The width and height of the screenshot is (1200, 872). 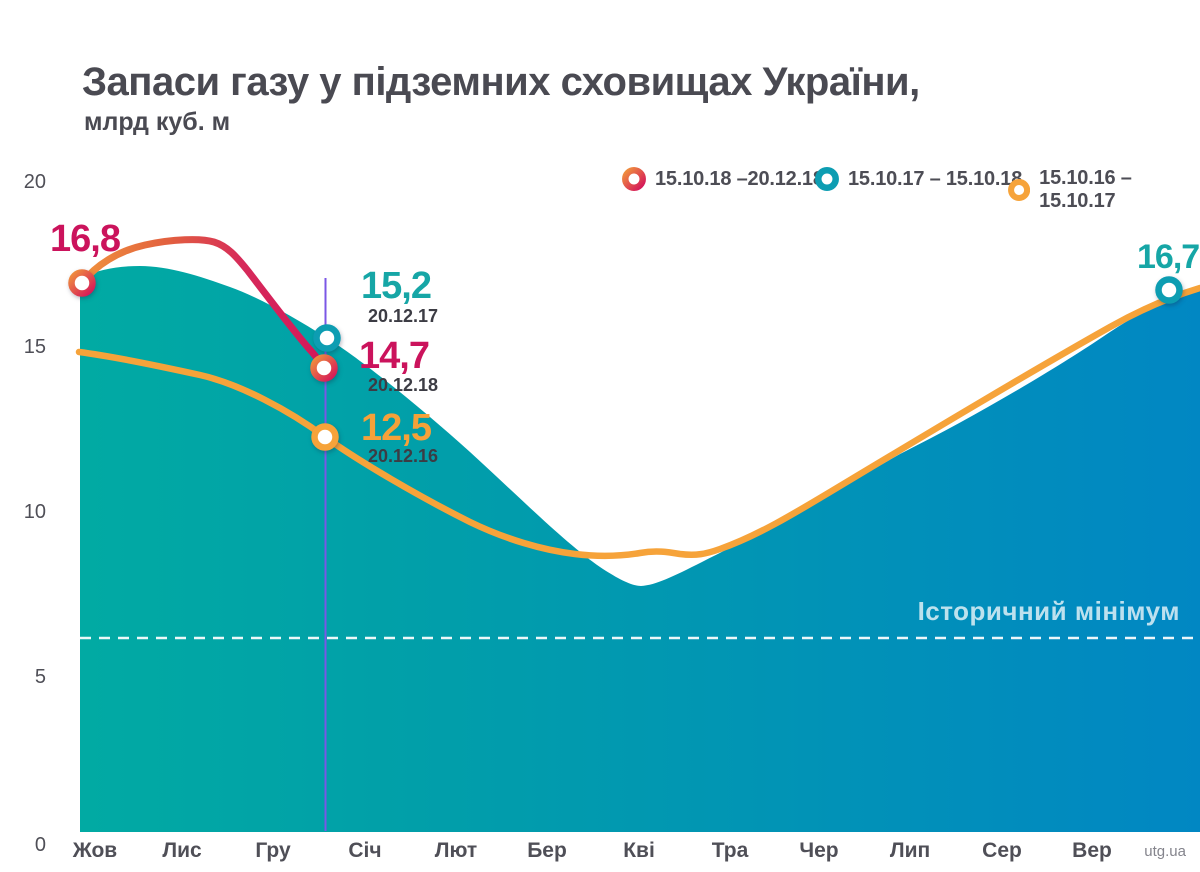 What do you see at coordinates (85, 239) in the screenshot?
I see `callout-start-value: 16,8` at bounding box center [85, 239].